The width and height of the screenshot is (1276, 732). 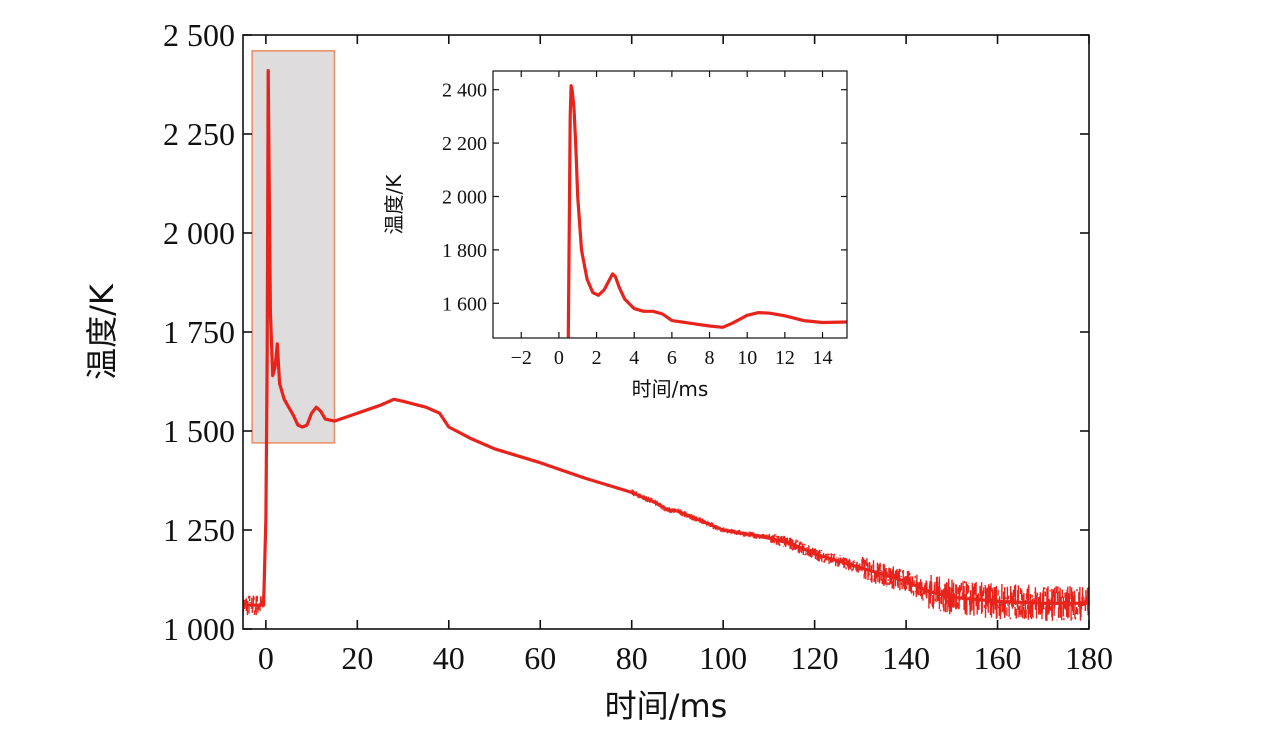 What do you see at coordinates (597, 358) in the screenshot?
I see `x-tick-label: 2` at bounding box center [597, 358].